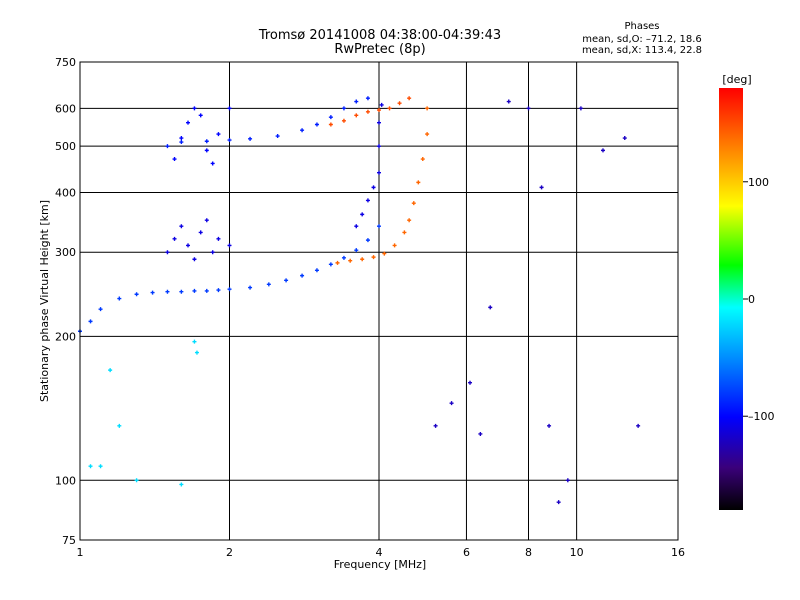 The width and height of the screenshot is (800, 600). Describe the element at coordinates (528, 552) in the screenshot. I see `x-tick-label: 8` at that location.